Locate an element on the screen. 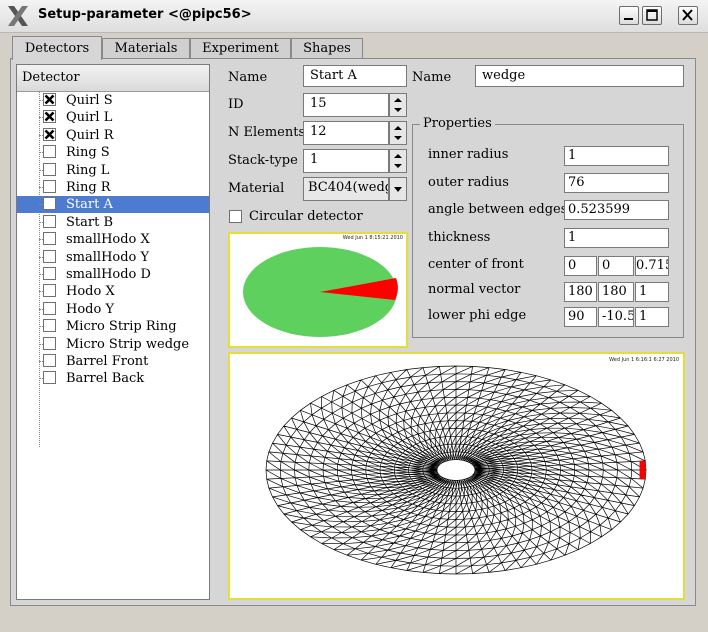  tab-shapes: Shapes is located at coordinates (327, 49).